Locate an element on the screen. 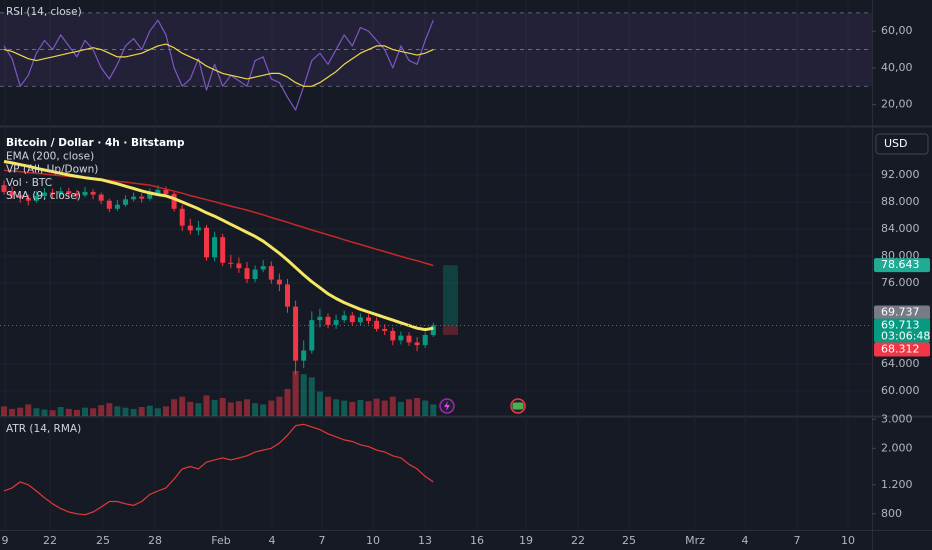  event-icon-glyph is located at coordinates (447, 406).